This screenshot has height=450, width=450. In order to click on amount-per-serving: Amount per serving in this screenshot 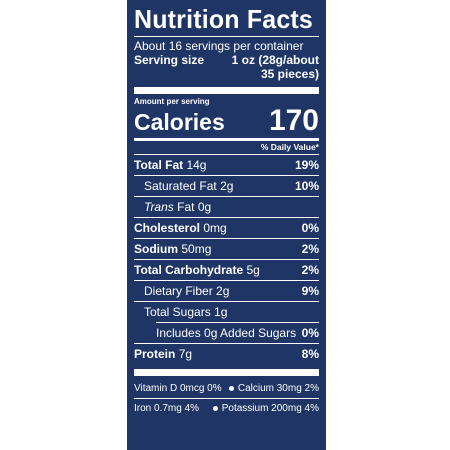, I will do `click(172, 101)`.